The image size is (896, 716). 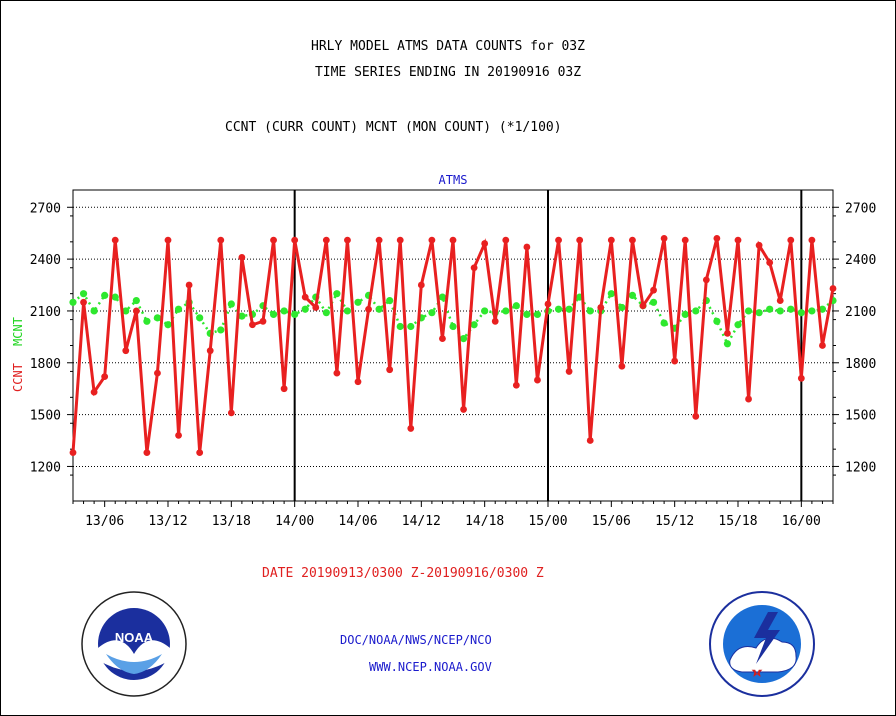 I want to click on date-range-label: DATE 20190913/0300 Z-20190916/0300 Z, so click(x=403, y=573).